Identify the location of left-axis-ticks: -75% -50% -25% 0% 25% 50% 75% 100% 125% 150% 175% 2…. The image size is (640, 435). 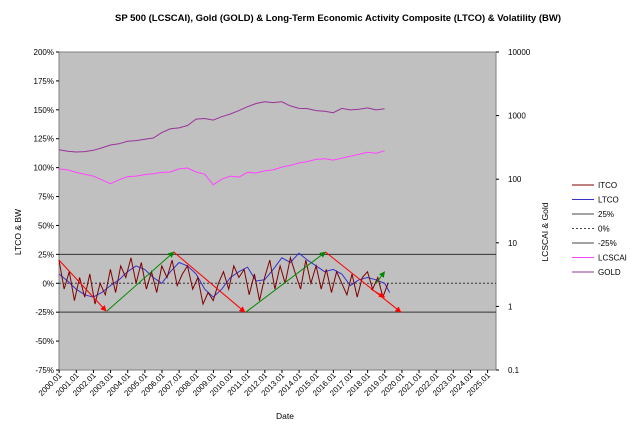
(46, 211).